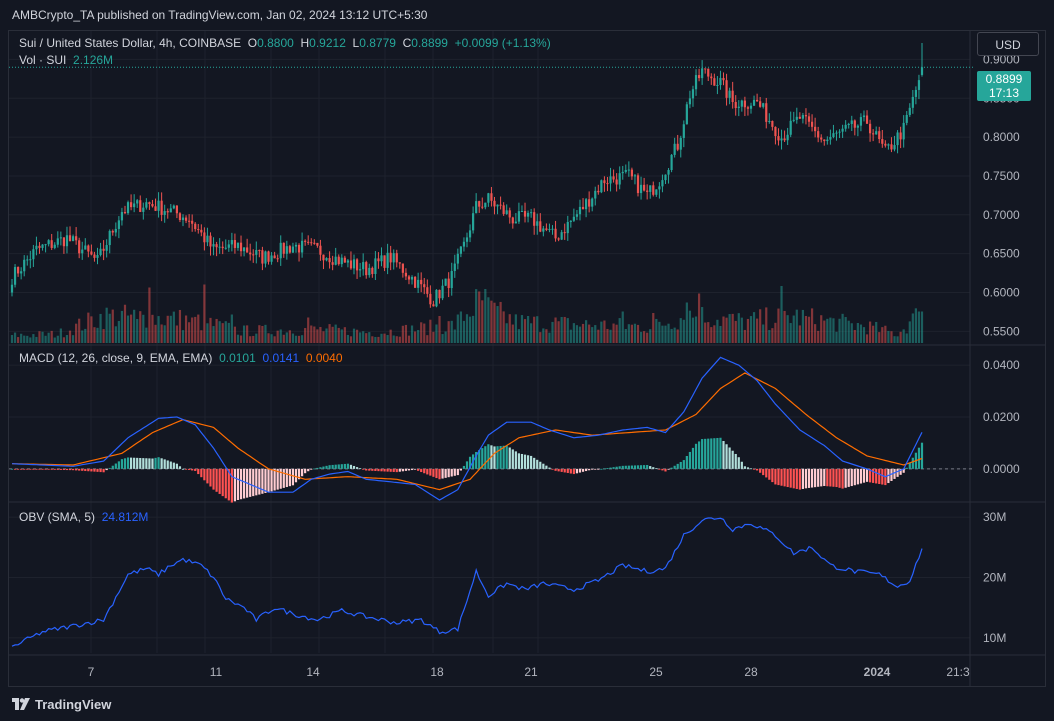 This screenshot has width=1054, height=721. Describe the element at coordinates (1008, 44) in the screenshot. I see `currency-button: USD` at that location.